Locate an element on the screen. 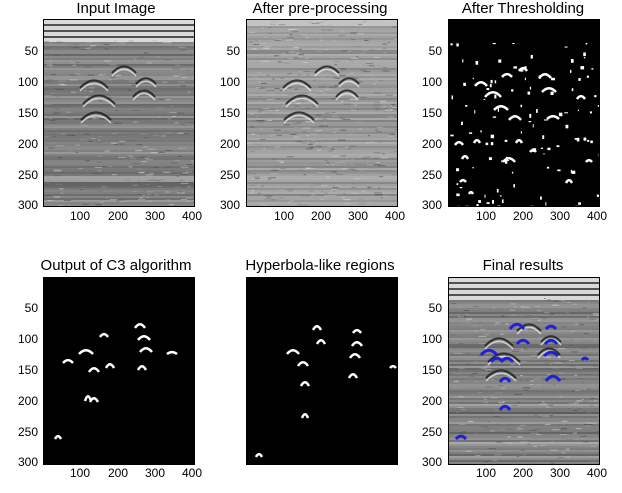 This screenshot has height=493, width=622. y-tick: 200 is located at coordinates (431, 144).